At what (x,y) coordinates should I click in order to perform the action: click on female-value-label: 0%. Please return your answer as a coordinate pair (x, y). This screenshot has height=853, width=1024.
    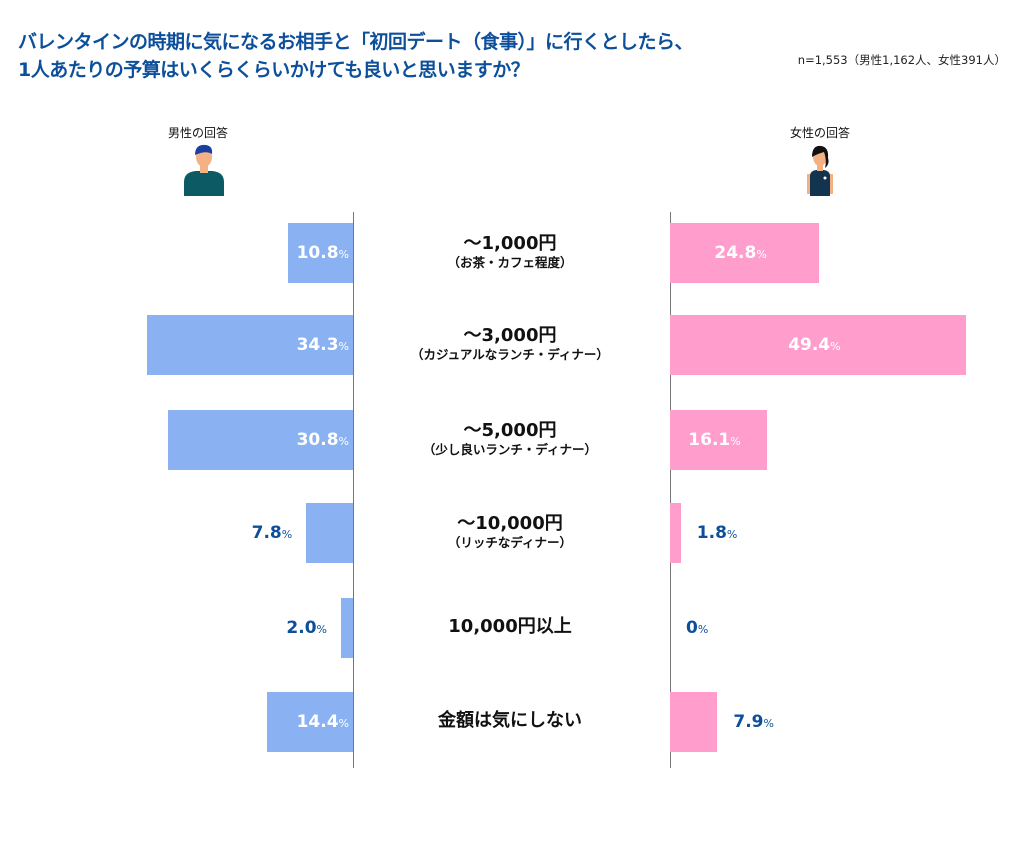
    Looking at the image, I should click on (697, 628).